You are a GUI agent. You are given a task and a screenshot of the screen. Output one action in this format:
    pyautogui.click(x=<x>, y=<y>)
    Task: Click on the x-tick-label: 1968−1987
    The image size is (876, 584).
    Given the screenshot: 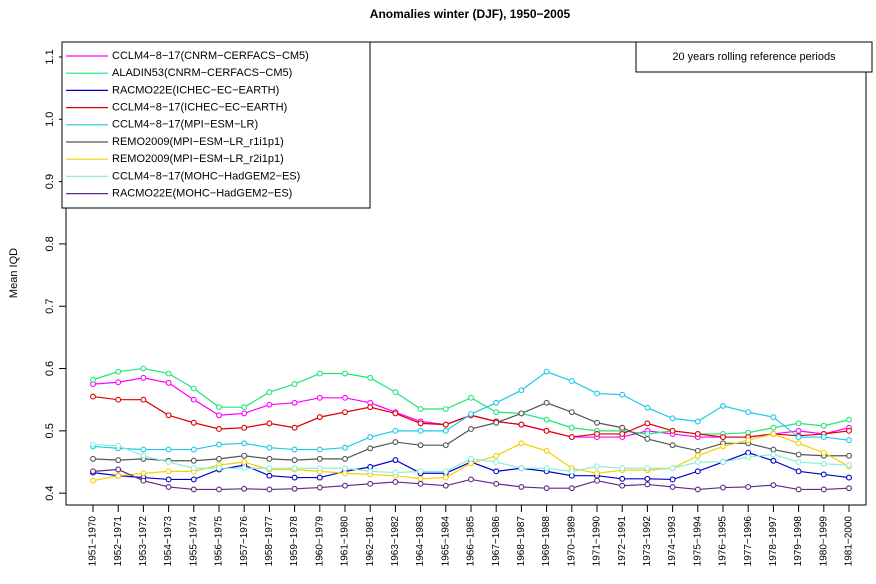 What is the action you would take?
    pyautogui.click(x=521, y=541)
    